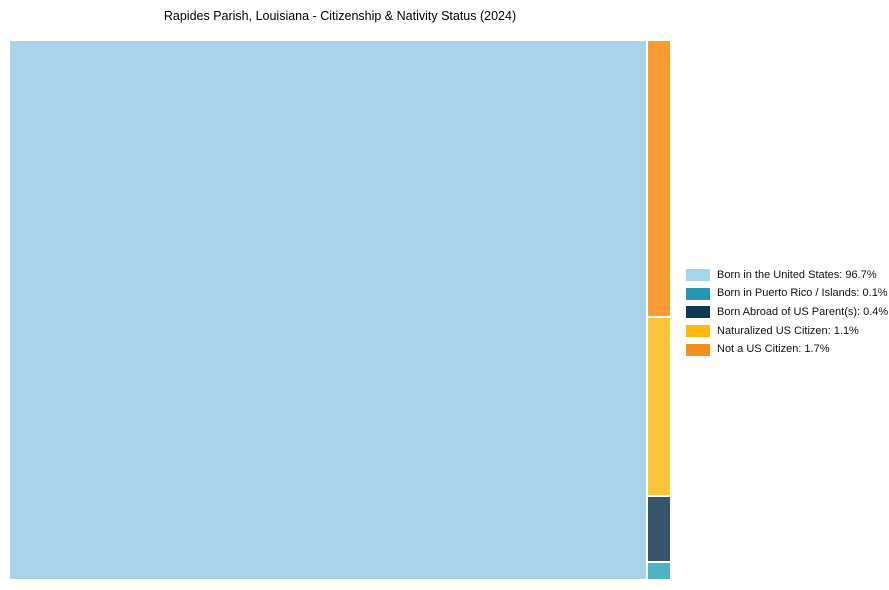 This screenshot has width=889, height=590. I want to click on legend-swatch-naturalized, so click(698, 331).